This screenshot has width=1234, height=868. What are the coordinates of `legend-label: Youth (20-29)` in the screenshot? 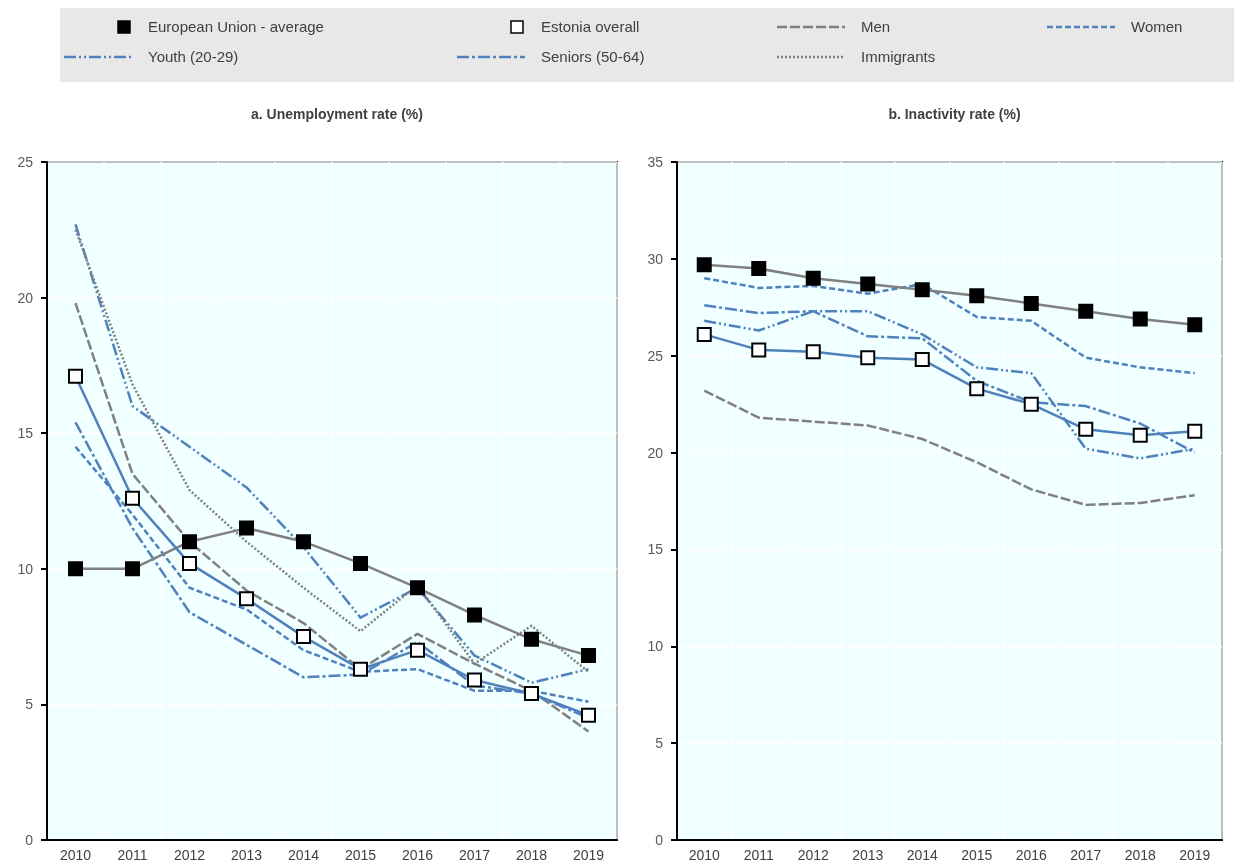 It's located at (193, 56).